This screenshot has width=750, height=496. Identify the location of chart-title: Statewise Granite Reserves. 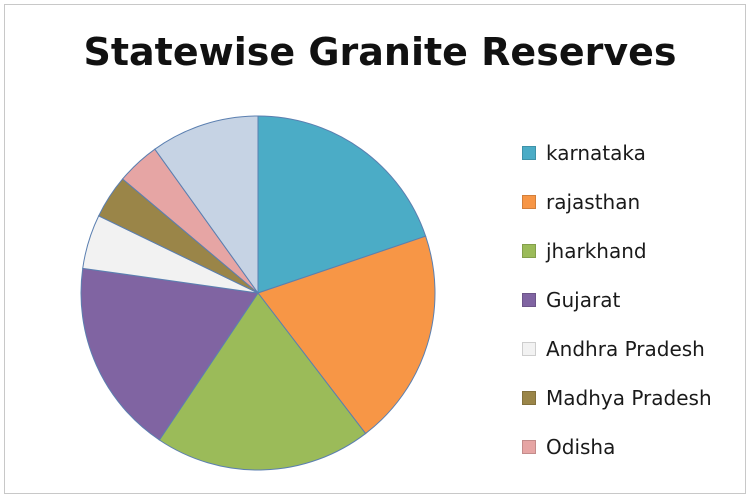
(380, 52).